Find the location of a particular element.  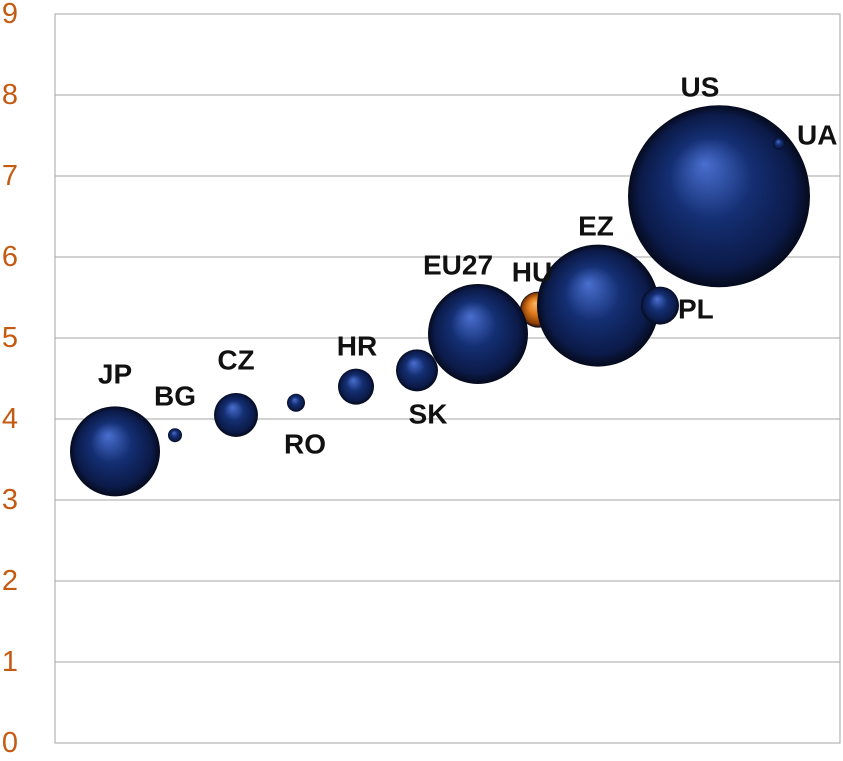

bubble-bg is located at coordinates (175, 435).